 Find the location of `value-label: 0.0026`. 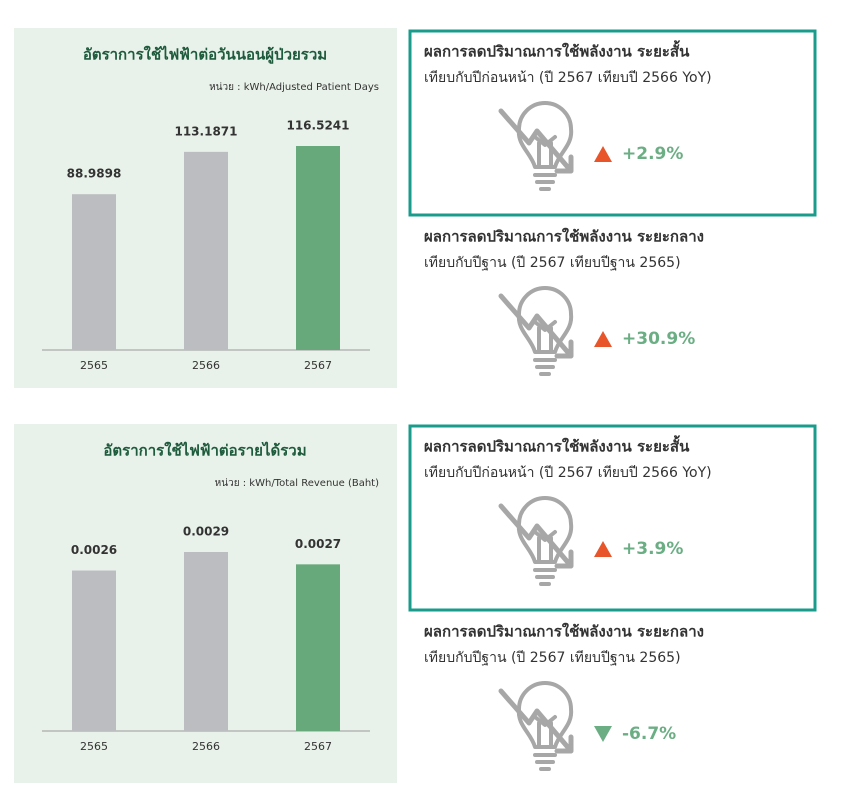

value-label: 0.0026 is located at coordinates (94, 550).